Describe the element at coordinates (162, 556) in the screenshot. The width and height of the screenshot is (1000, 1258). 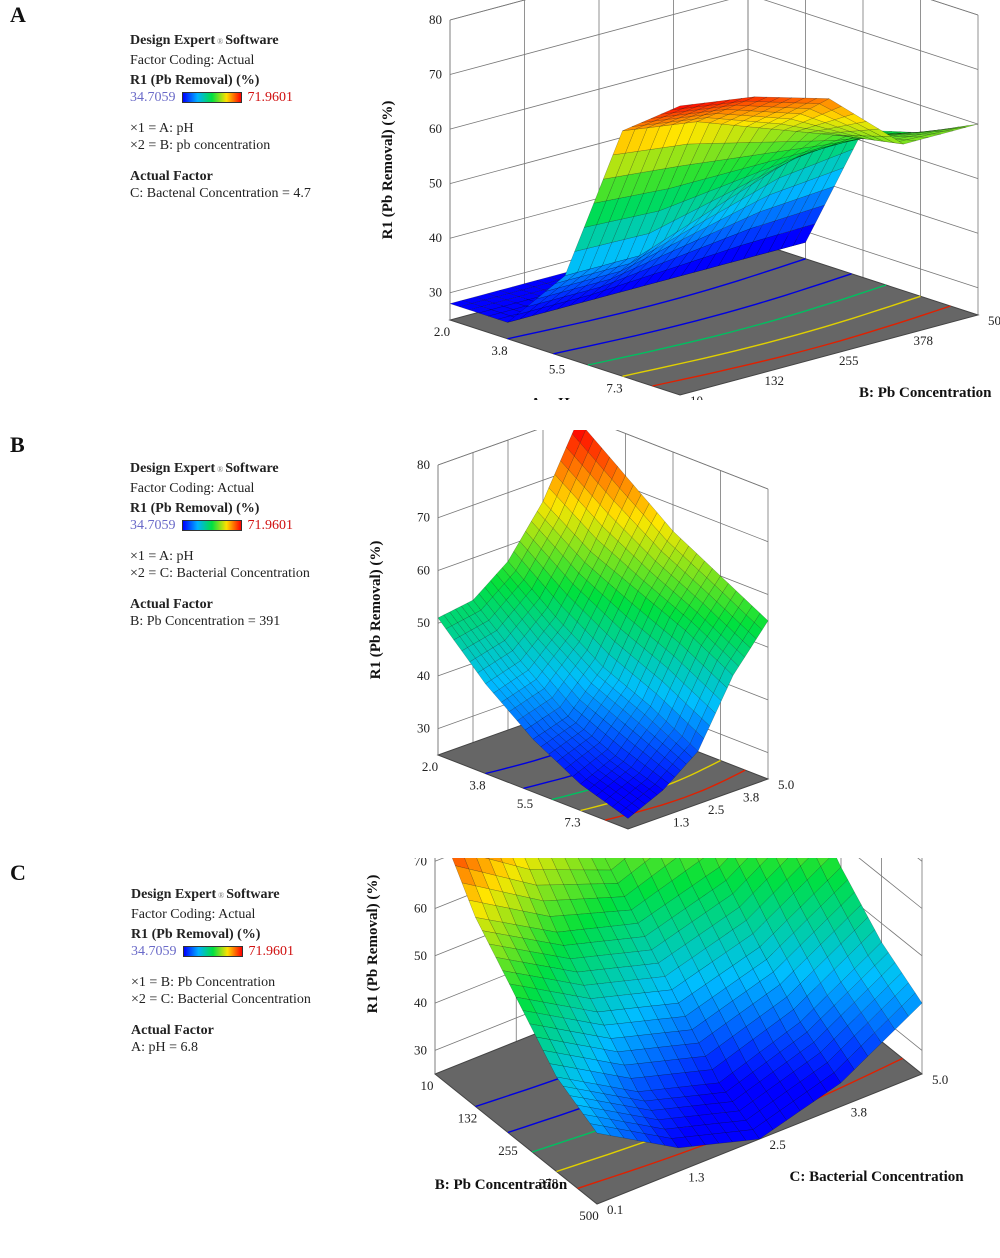
I see `x1-label: ×1 = A: pH` at that location.